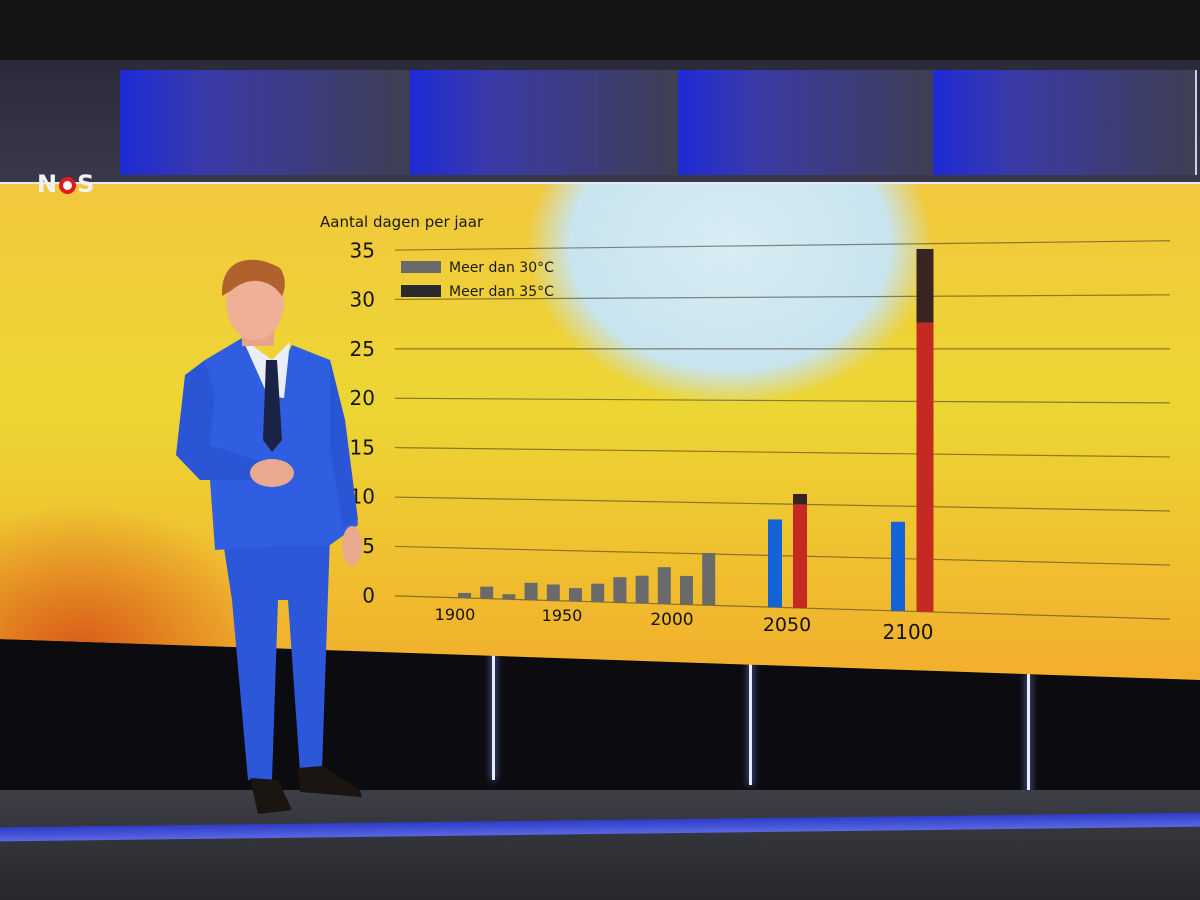 Image resolution: width=1200 pixels, height=900 pixels. I want to click on logo-red-circle, so click(68, 185).